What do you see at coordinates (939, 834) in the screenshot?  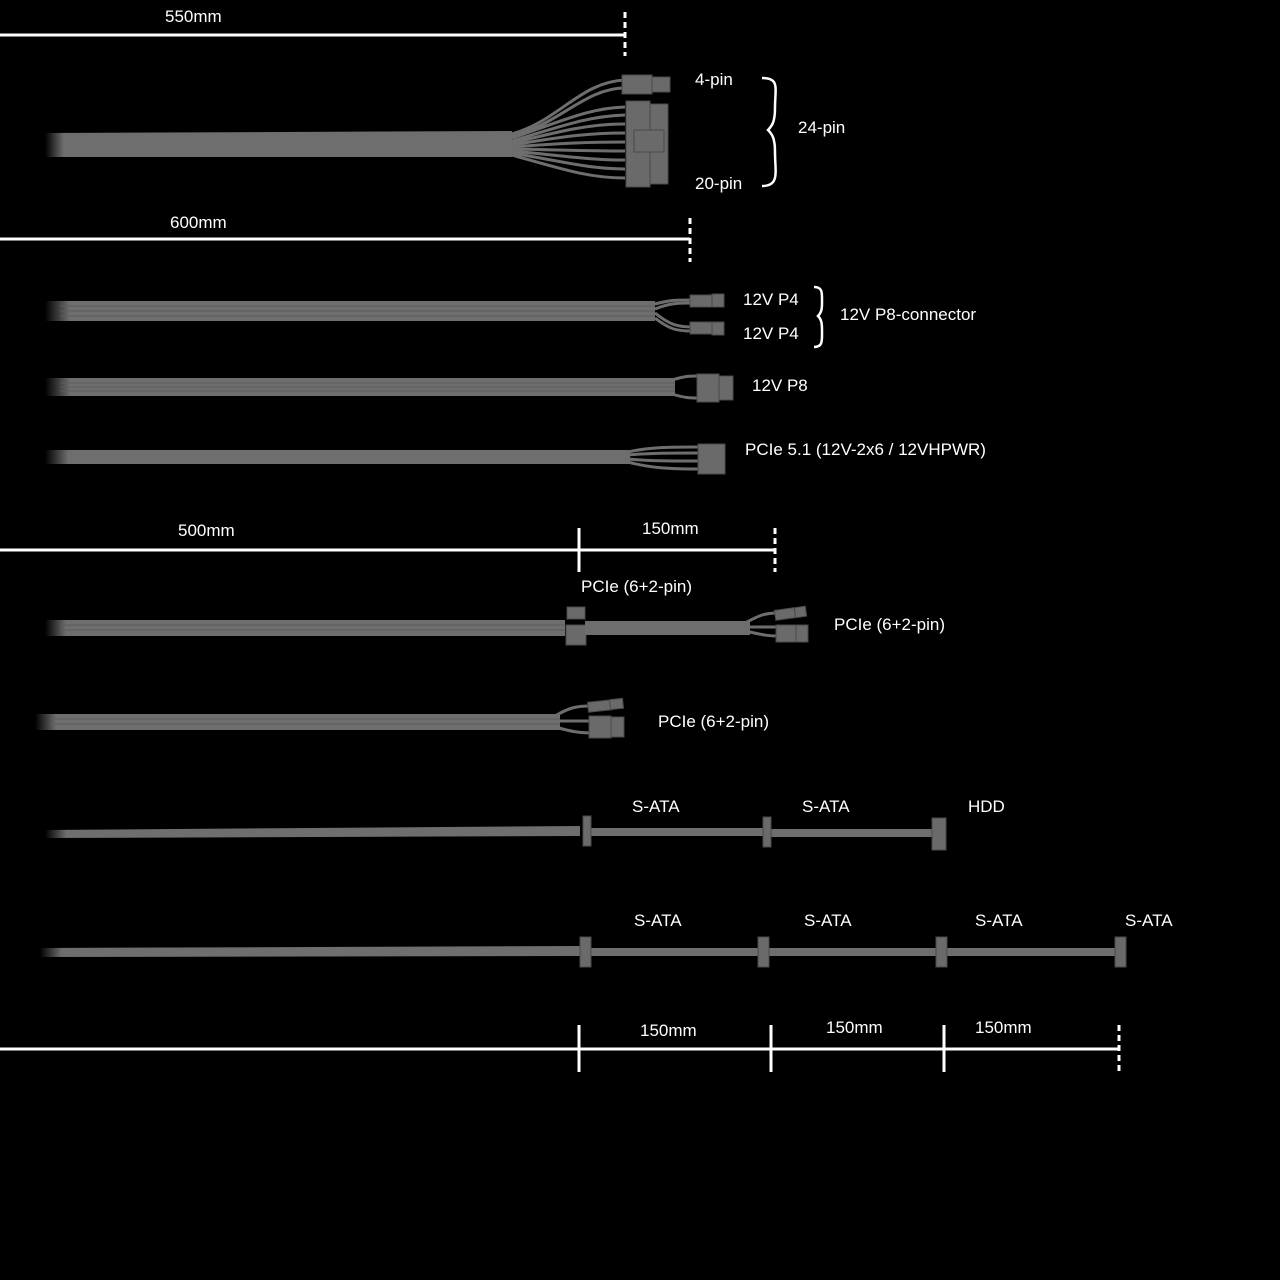 I see `molex-connector` at bounding box center [939, 834].